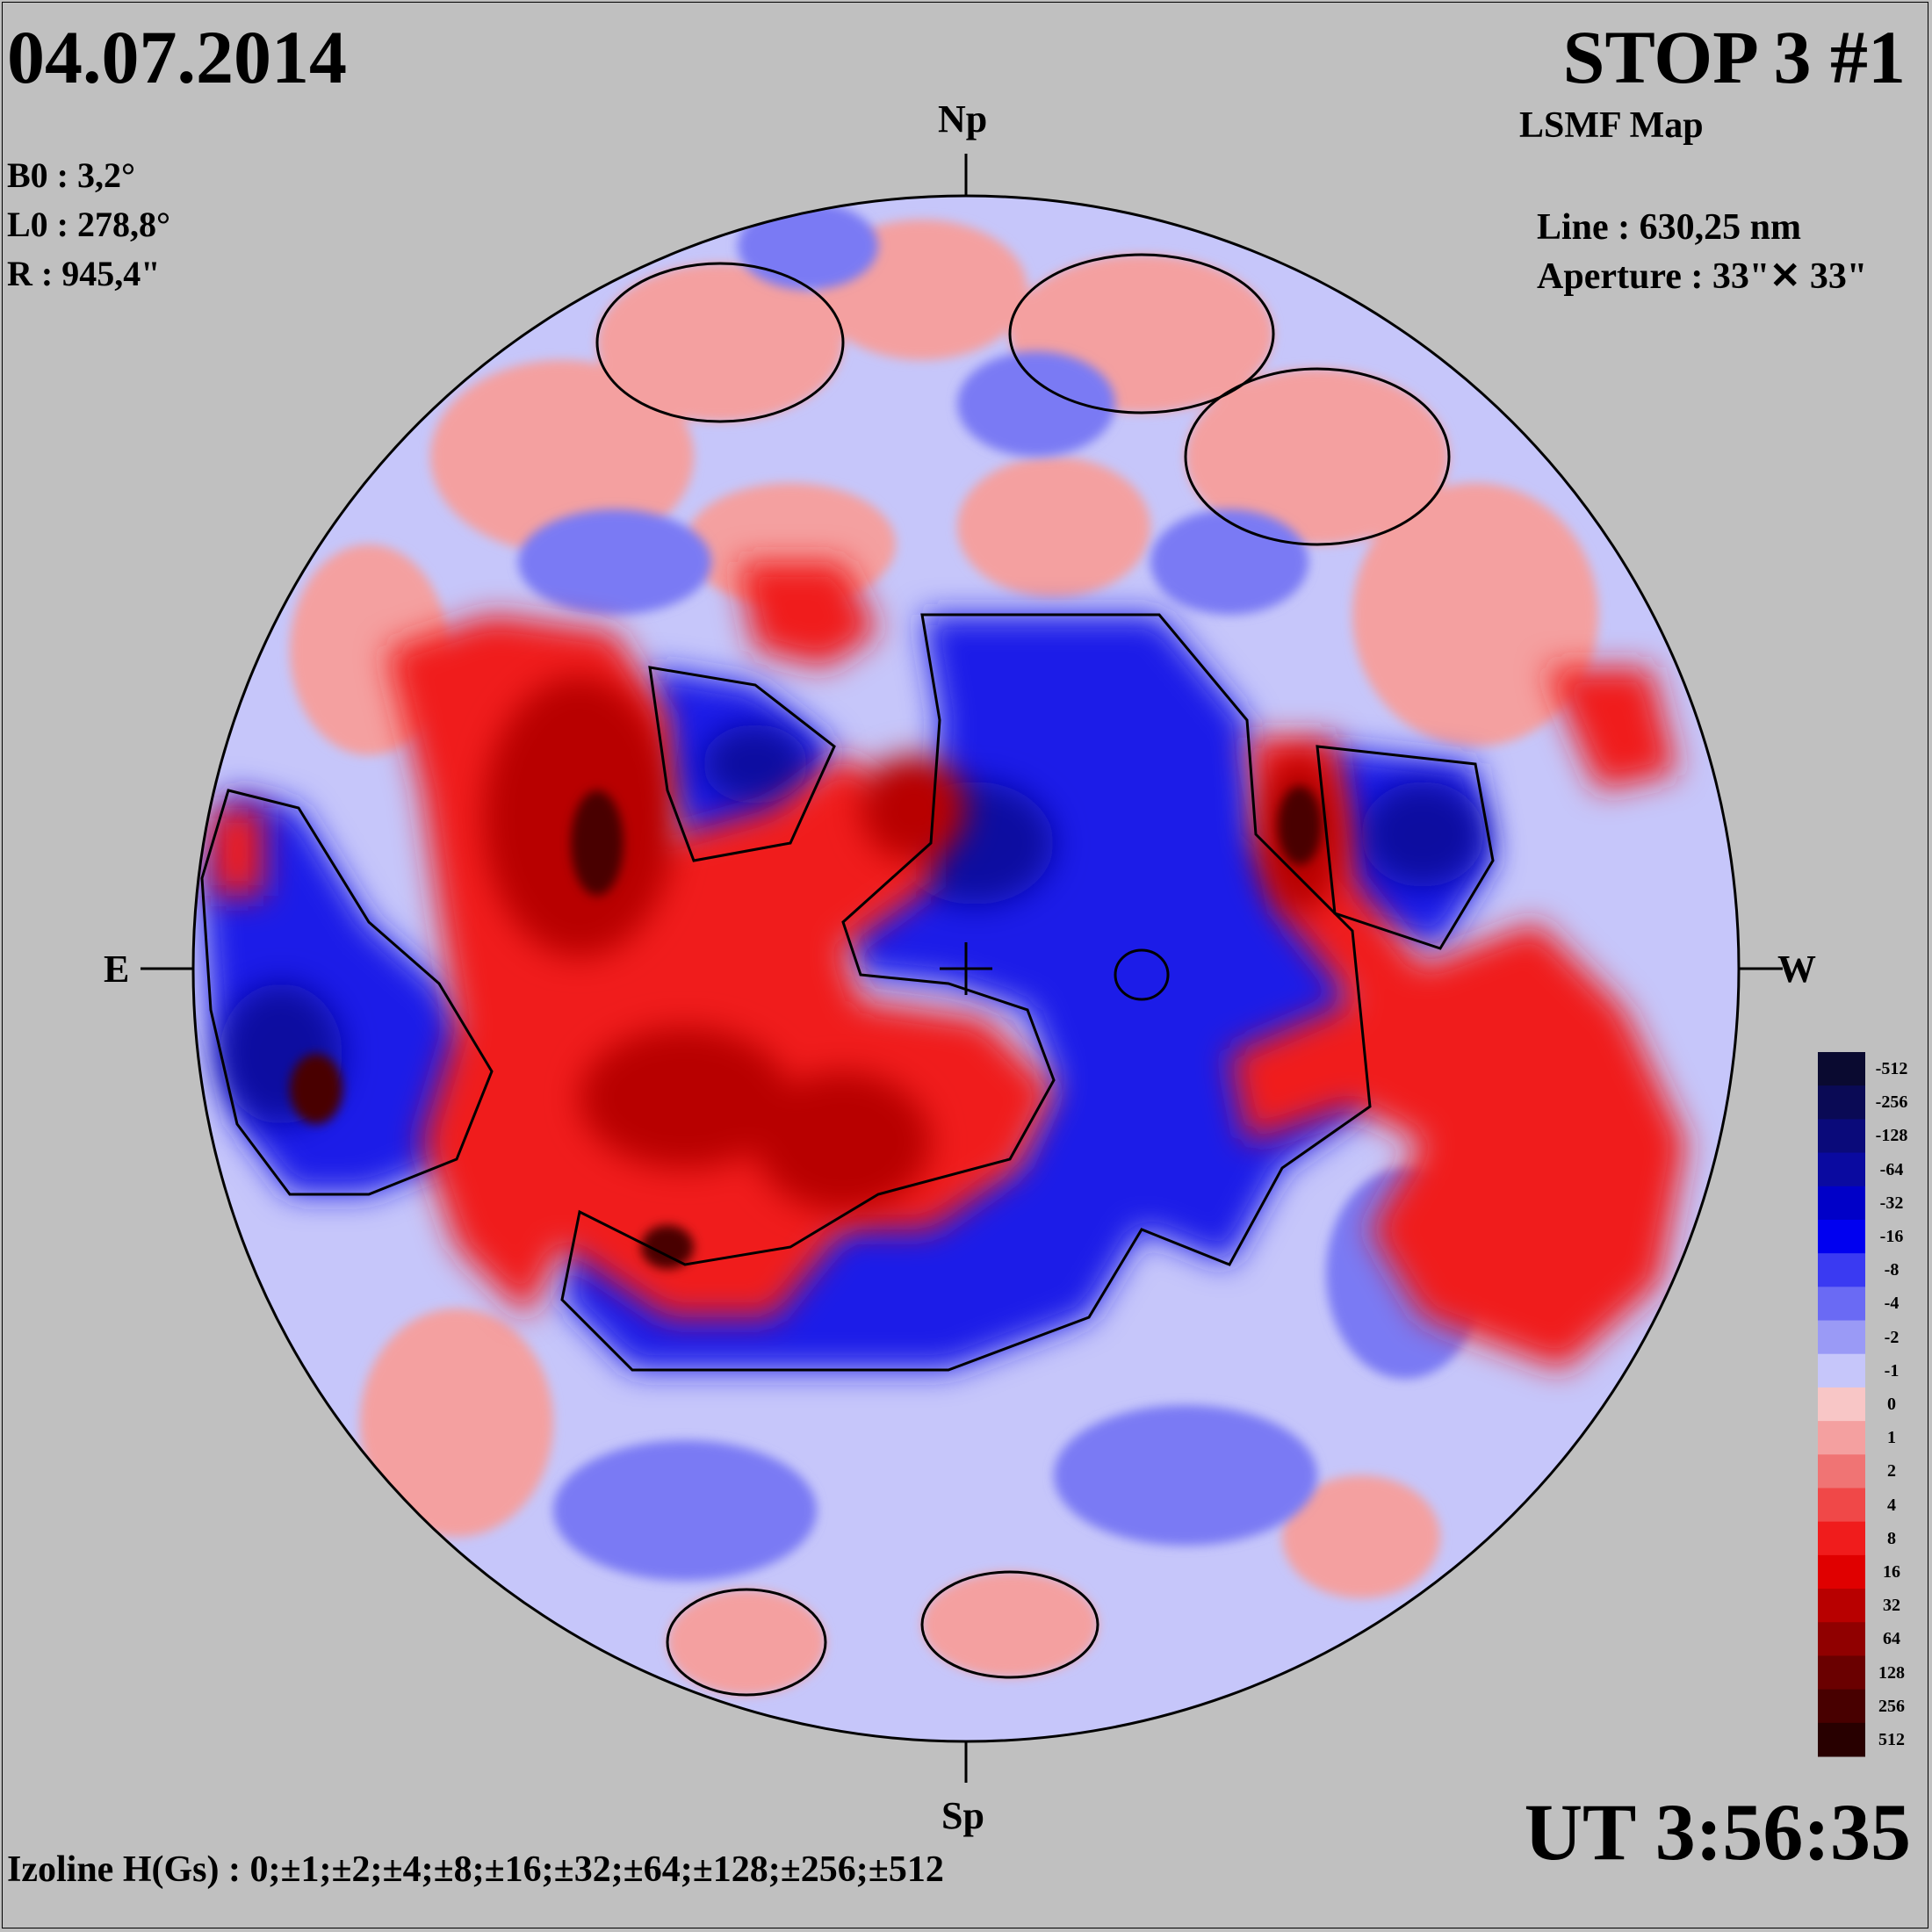 This screenshot has height=1932, width=1932. What do you see at coordinates (71, 175) in the screenshot?
I see `param-b0: B0 : 3,2°` at bounding box center [71, 175].